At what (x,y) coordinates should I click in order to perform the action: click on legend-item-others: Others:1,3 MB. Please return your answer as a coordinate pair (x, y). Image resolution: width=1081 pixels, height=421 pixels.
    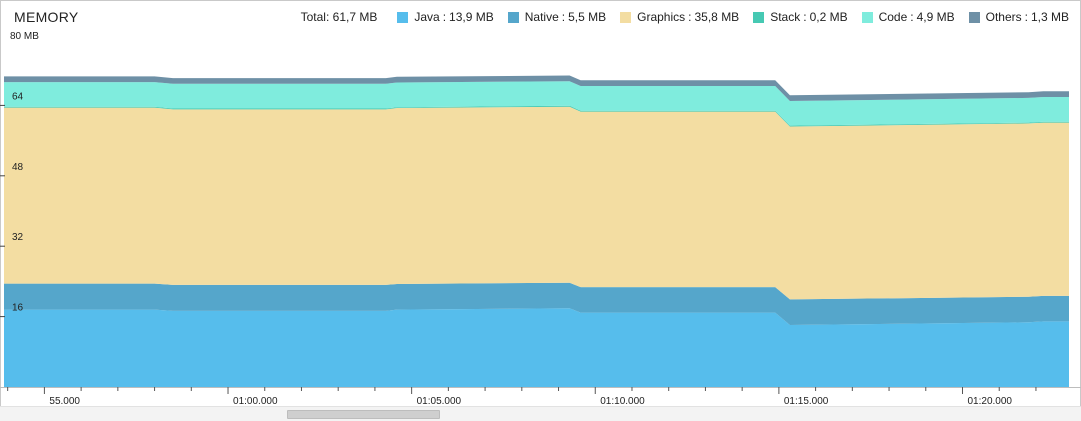
    Looking at the image, I should click on (1018, 17).